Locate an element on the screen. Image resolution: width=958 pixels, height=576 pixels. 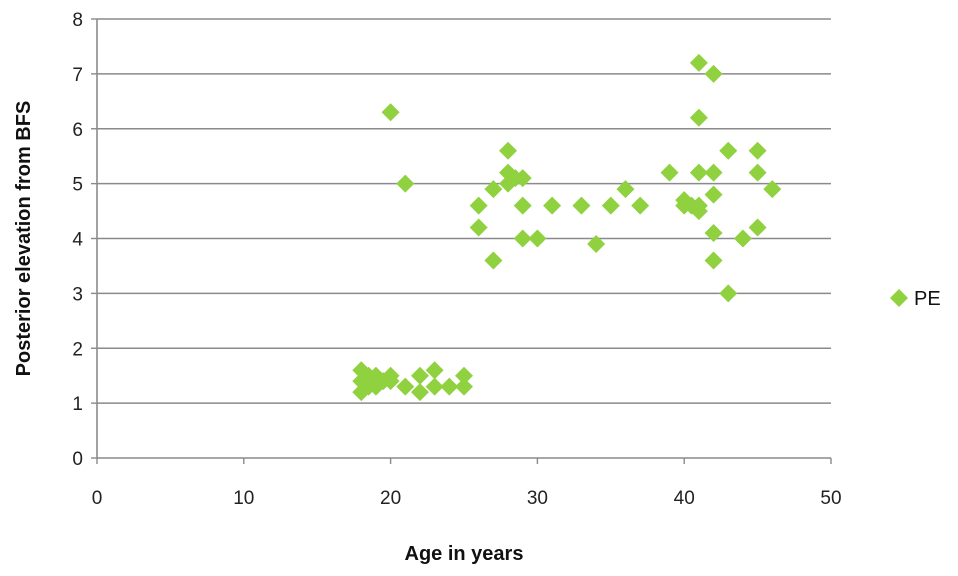
y-tick-label-0: 0 is located at coordinates (77, 459).